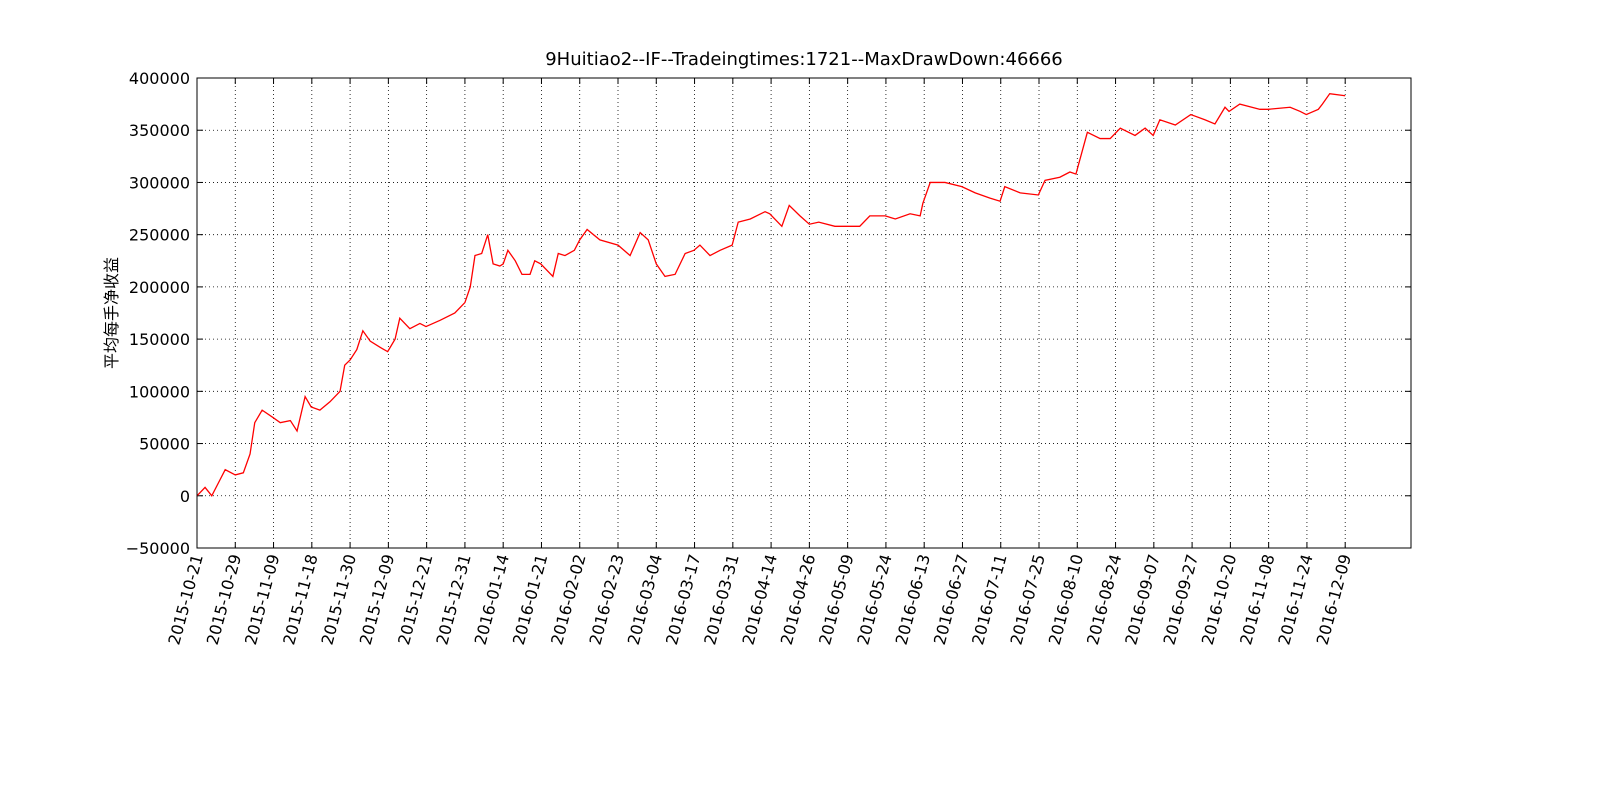 The height and width of the screenshot is (800, 1600). Describe the element at coordinates (1027, 599) in the screenshot. I see `x-tick-label: 2016-07-25` at that location.